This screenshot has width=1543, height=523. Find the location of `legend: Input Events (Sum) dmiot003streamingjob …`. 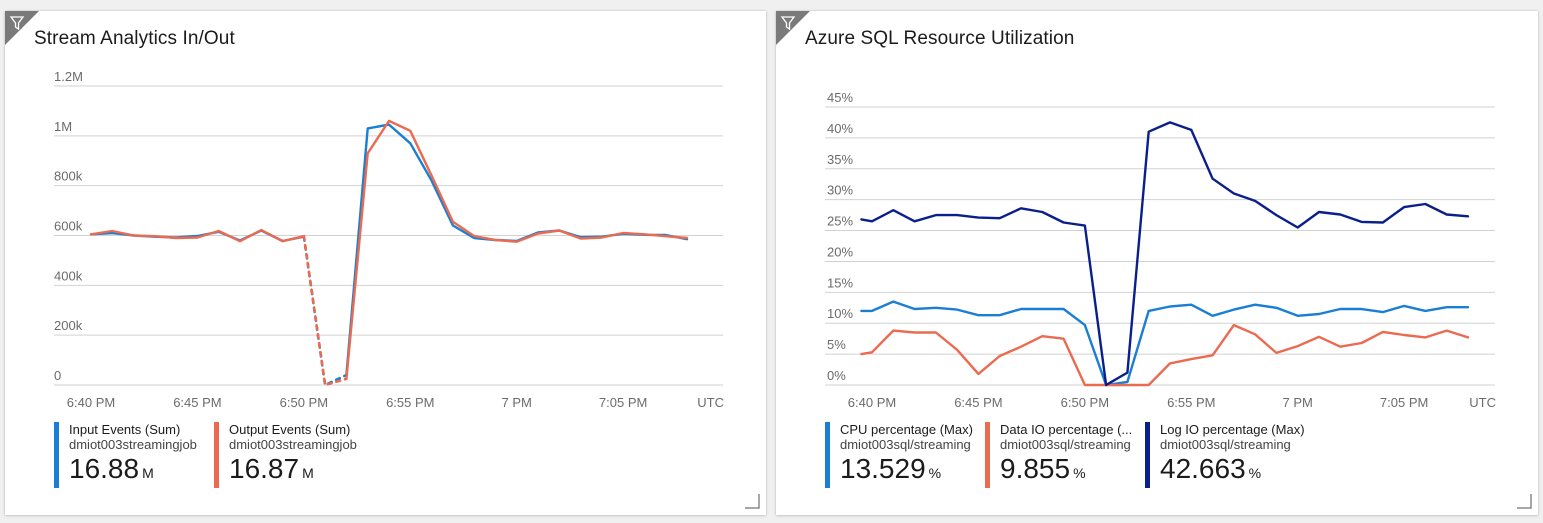

legend: Input Events (Sum) dmiot003streamingjob … is located at coordinates (404, 462).